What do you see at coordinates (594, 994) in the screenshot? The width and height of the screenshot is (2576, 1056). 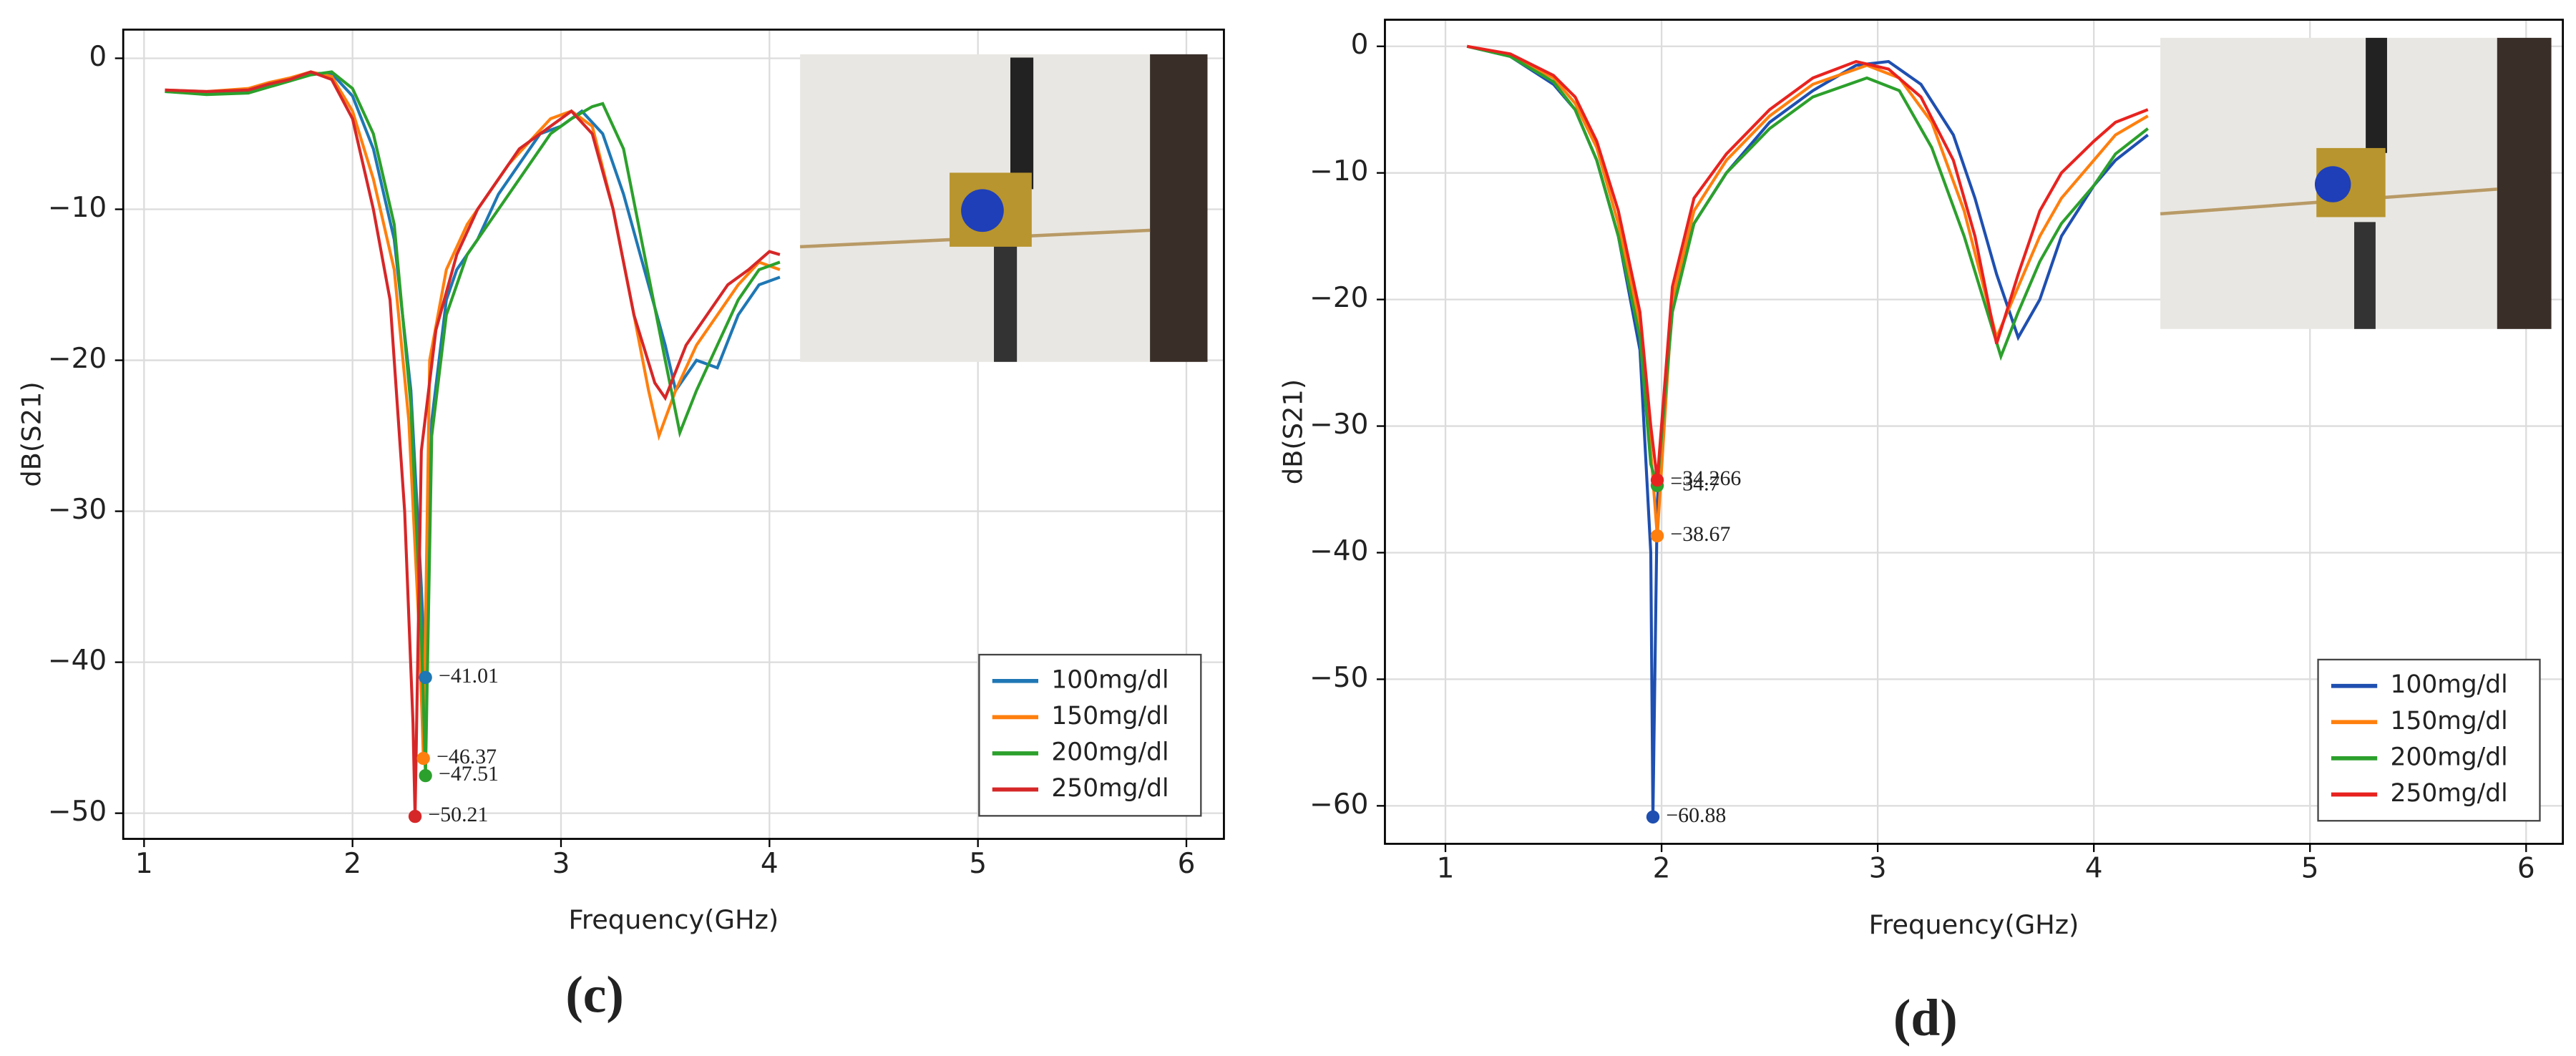 I see `panel-label: (c)` at bounding box center [594, 994].